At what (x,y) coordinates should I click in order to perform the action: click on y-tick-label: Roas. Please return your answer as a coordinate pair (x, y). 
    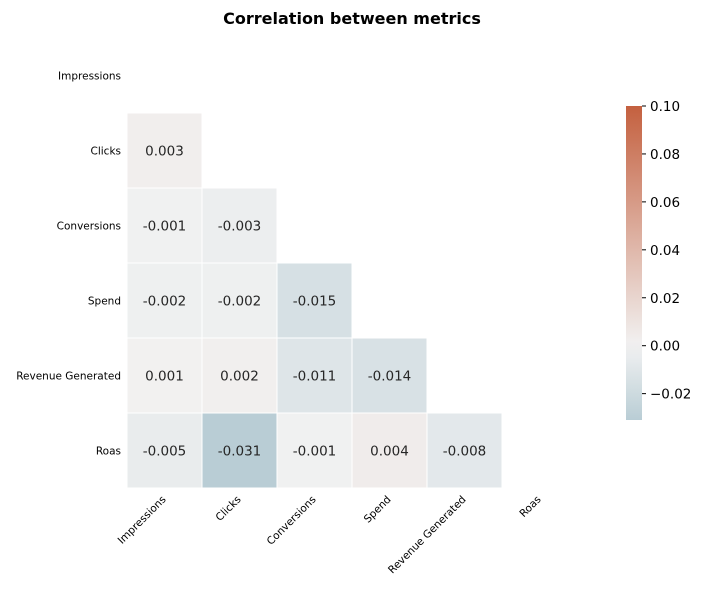
    Looking at the image, I should click on (108, 452).